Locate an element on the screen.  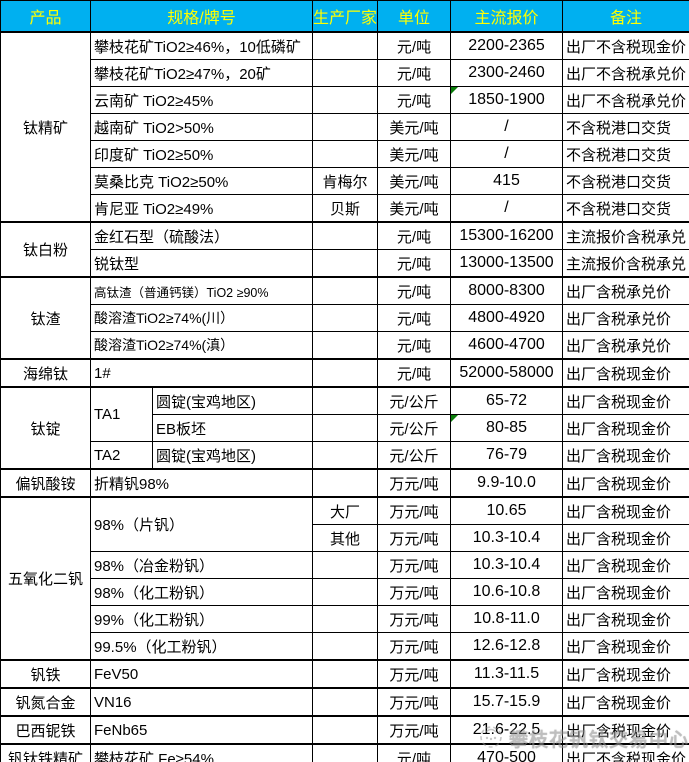
table-row: 钛白粉 金红石型（硫酸法） 元/吨 15300-16200 主流报价含税承兑 is located at coordinates (344, 249).